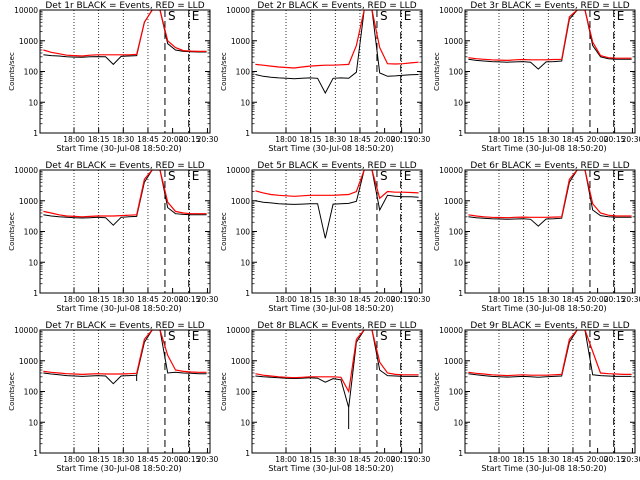 The width and height of the screenshot is (640, 480). I want to click on panel-title: Det 3r BLACK = Events, RED = LLD, so click(549, 6).